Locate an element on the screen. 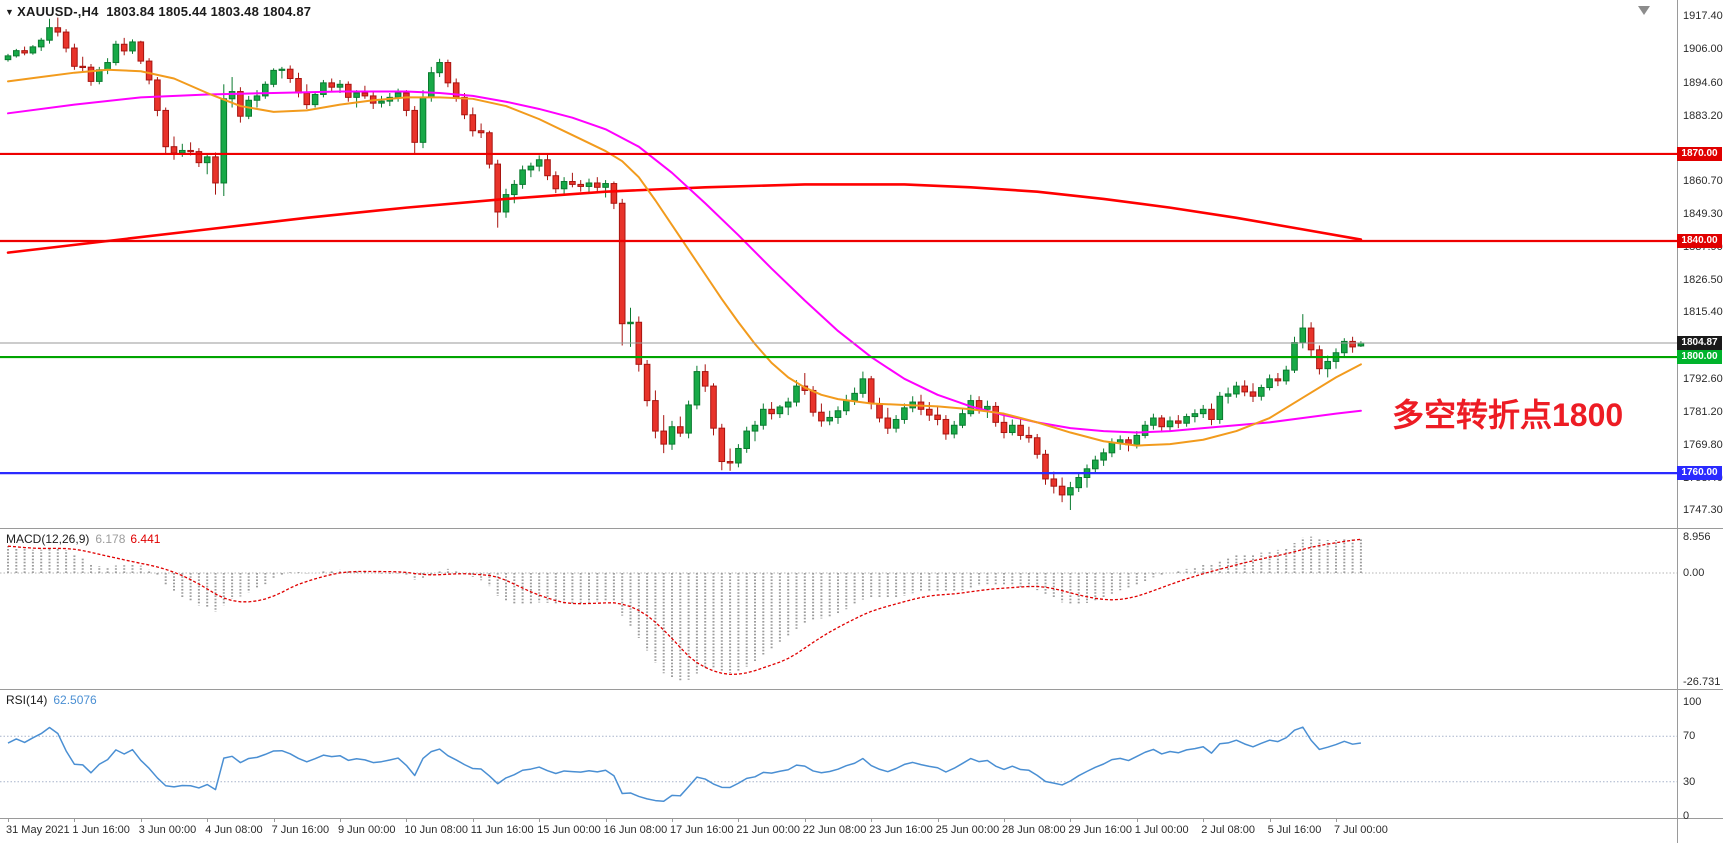  price-badge-1760-00: 1760.00 is located at coordinates (1699, 473).